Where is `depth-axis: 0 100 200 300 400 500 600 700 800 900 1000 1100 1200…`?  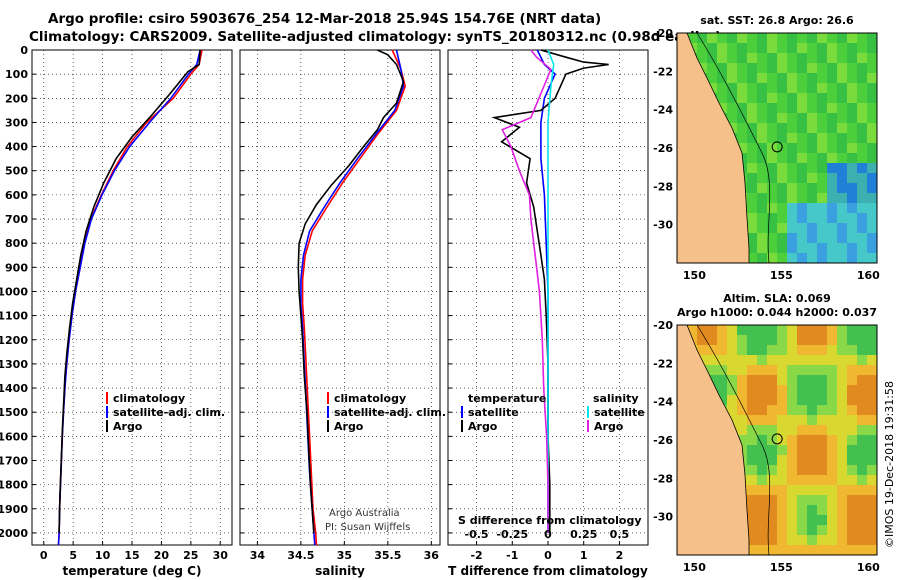 depth-axis: 0 100 200 300 400 500 600 700 800 900 1000 1100 1200… is located at coordinates (14, 292).